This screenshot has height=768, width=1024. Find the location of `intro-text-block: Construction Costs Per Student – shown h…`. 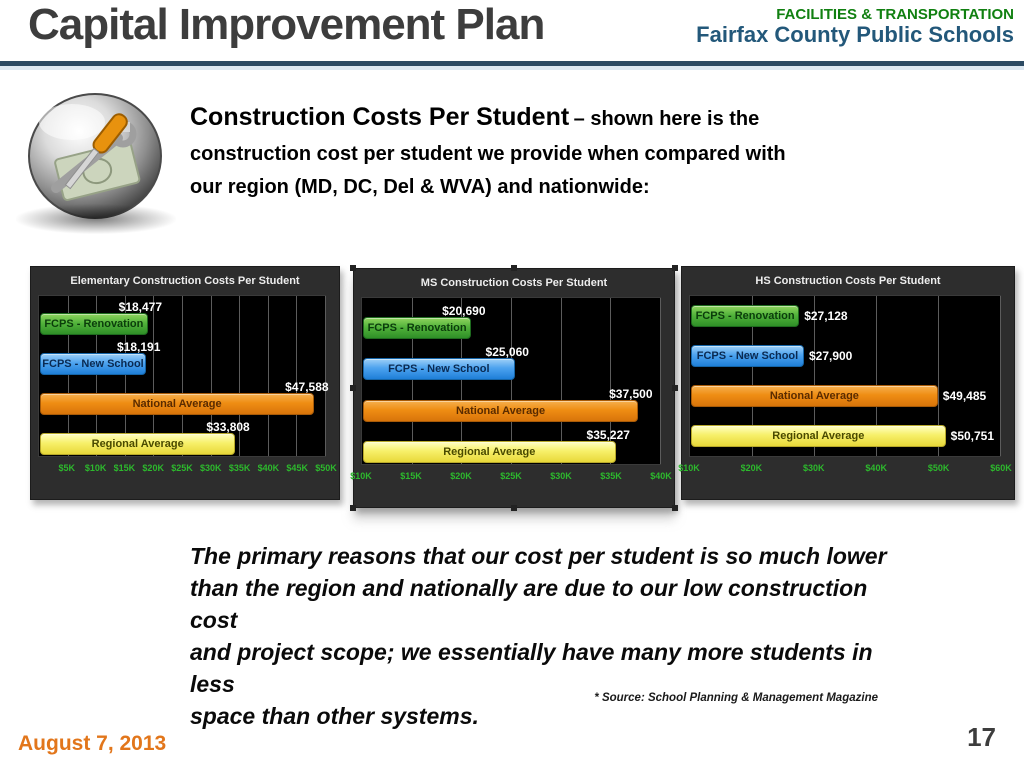

intro-text-block: Construction Costs Per Student – shown h… is located at coordinates (530, 152).